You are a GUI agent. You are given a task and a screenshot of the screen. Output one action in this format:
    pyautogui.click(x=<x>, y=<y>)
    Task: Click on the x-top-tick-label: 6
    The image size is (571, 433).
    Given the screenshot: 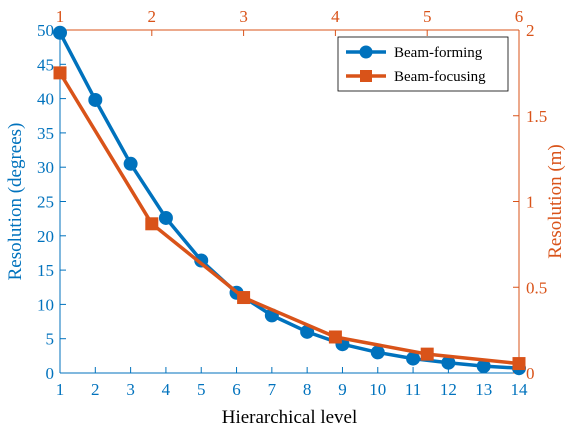 What is the action you would take?
    pyautogui.click(x=519, y=16)
    